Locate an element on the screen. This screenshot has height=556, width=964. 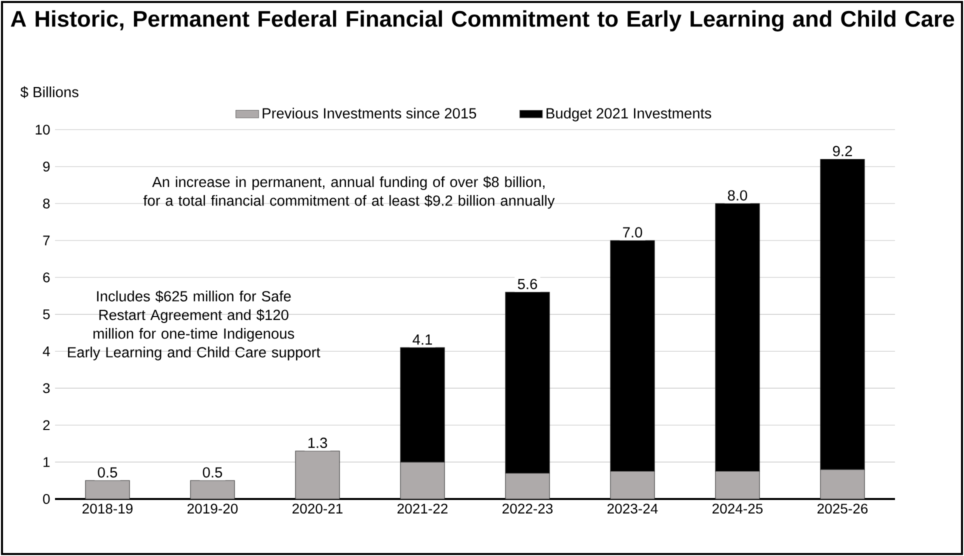
y-tick-label: 10 is located at coordinates (43, 129).